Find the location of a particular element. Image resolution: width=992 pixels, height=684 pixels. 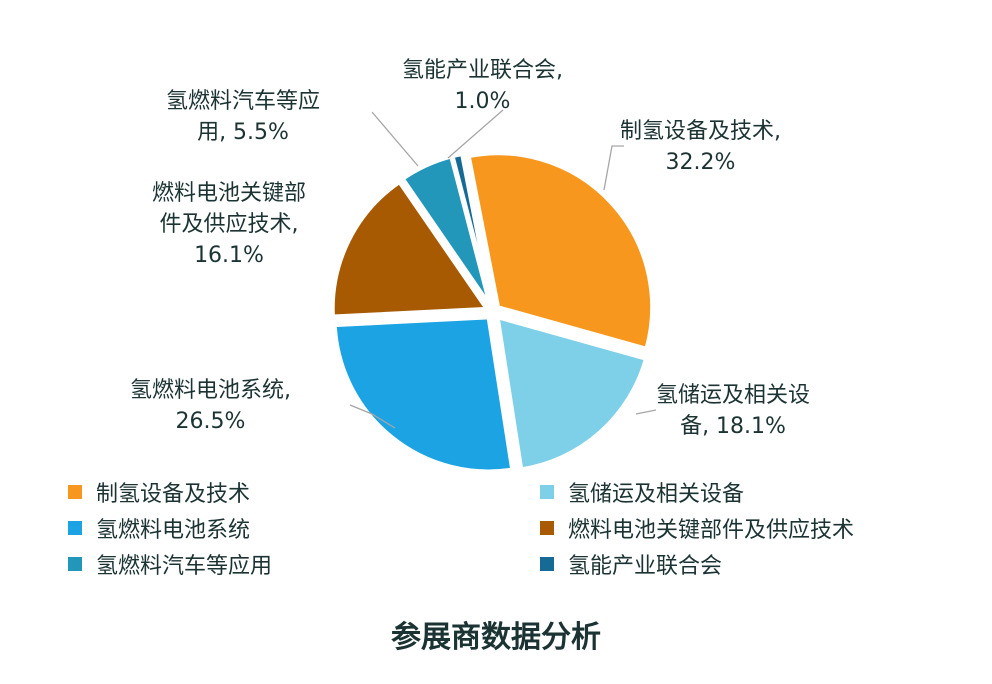

chart-title: 参展商数据分析 is located at coordinates (496, 637).